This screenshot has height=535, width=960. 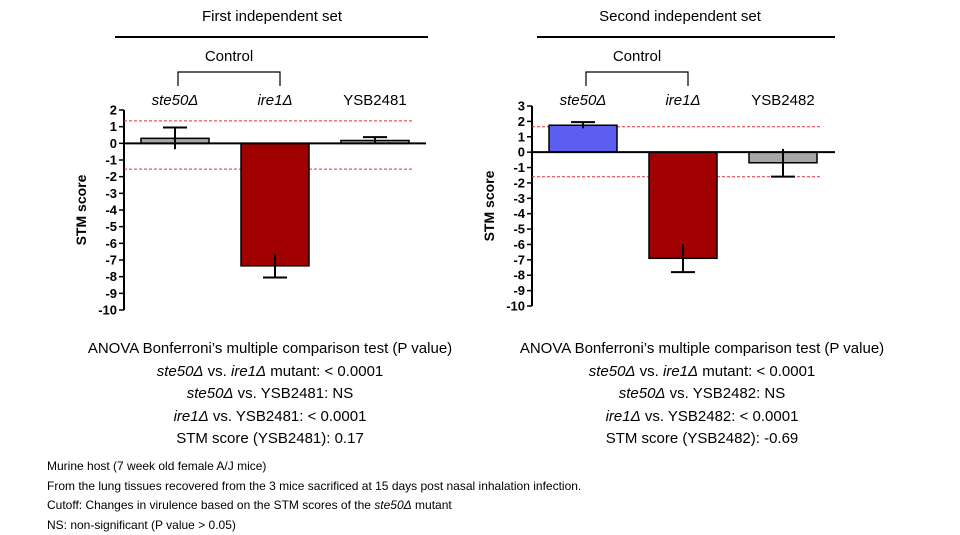 What do you see at coordinates (270, 416) in the screenshot?
I see `stats-line: ire1Δ vs. YSB2481: < 0.0001` at bounding box center [270, 416].